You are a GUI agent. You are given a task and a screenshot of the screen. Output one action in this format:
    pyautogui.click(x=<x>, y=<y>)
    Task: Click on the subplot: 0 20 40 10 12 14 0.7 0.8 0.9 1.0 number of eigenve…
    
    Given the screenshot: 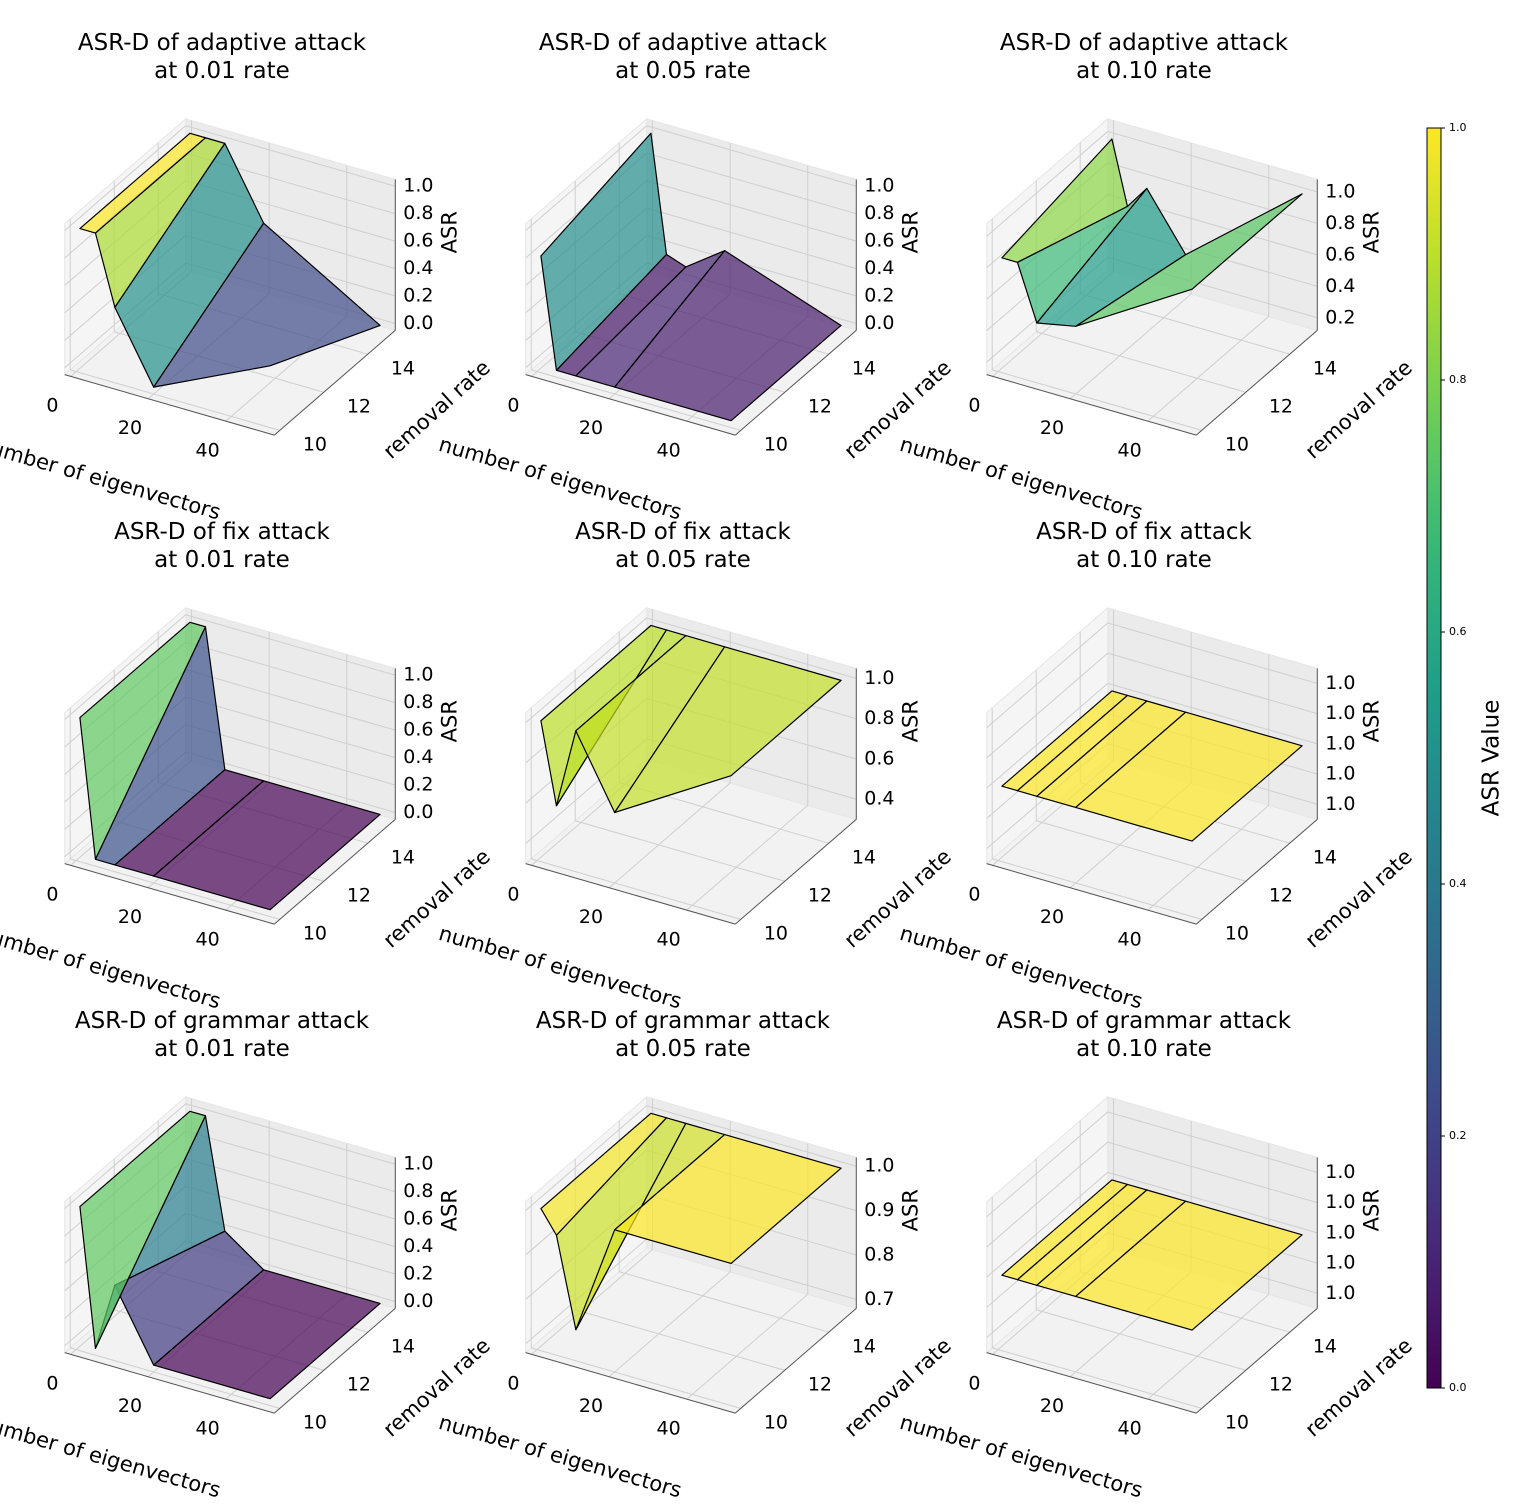 What is the action you would take?
    pyautogui.click(x=696, y=1299)
    